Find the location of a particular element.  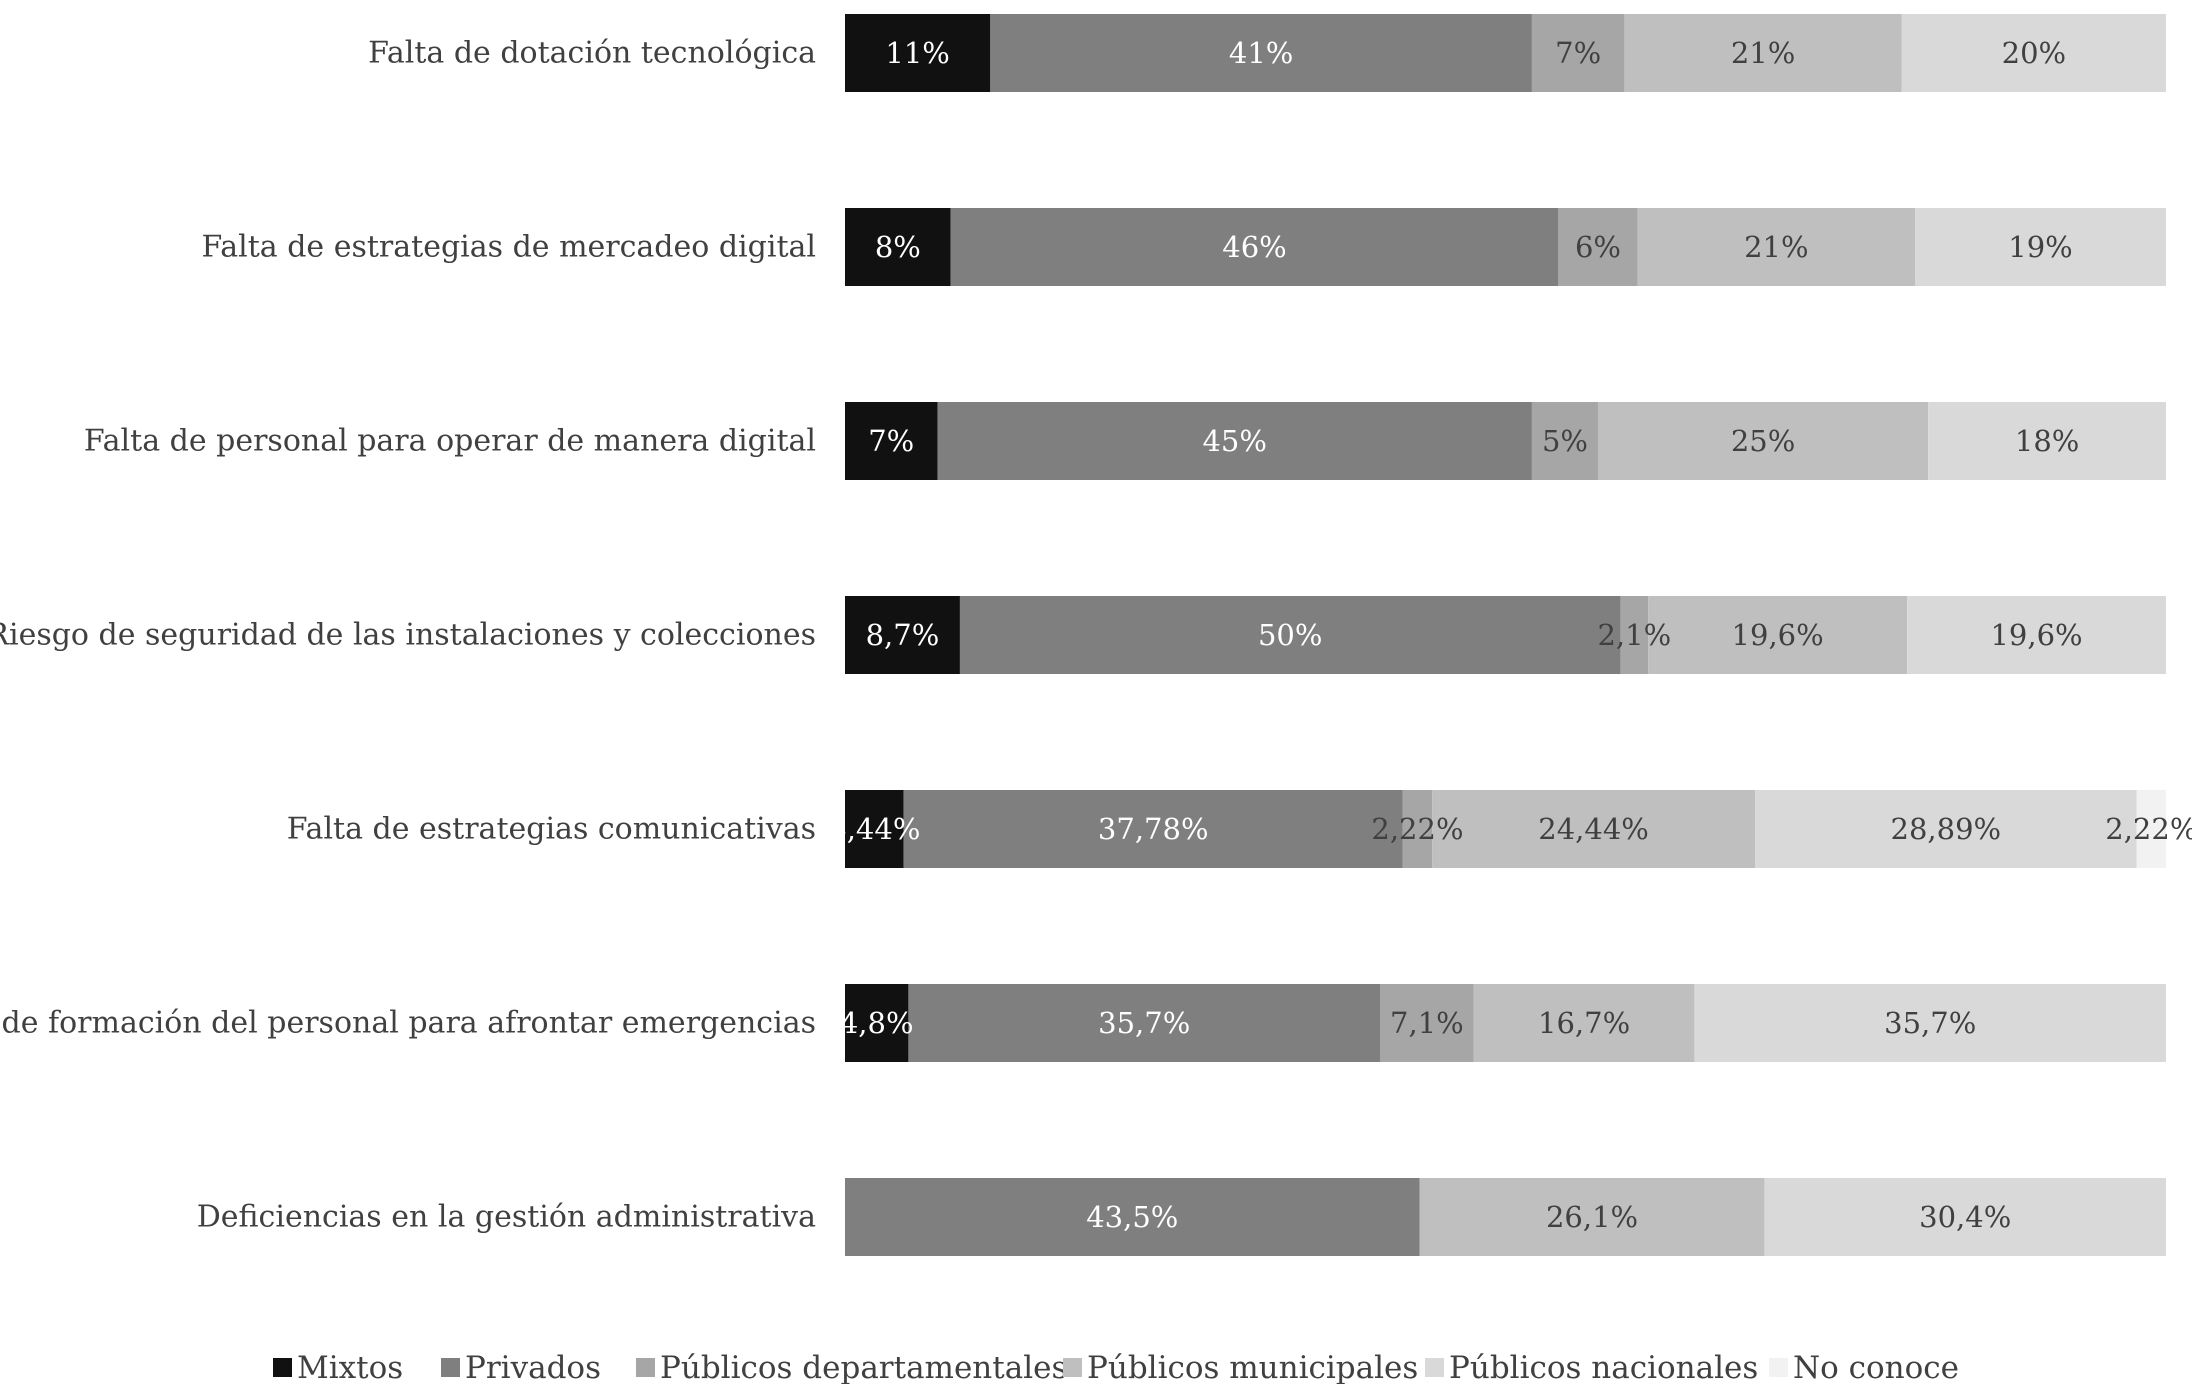

data-label: 28,89% is located at coordinates (1946, 829).